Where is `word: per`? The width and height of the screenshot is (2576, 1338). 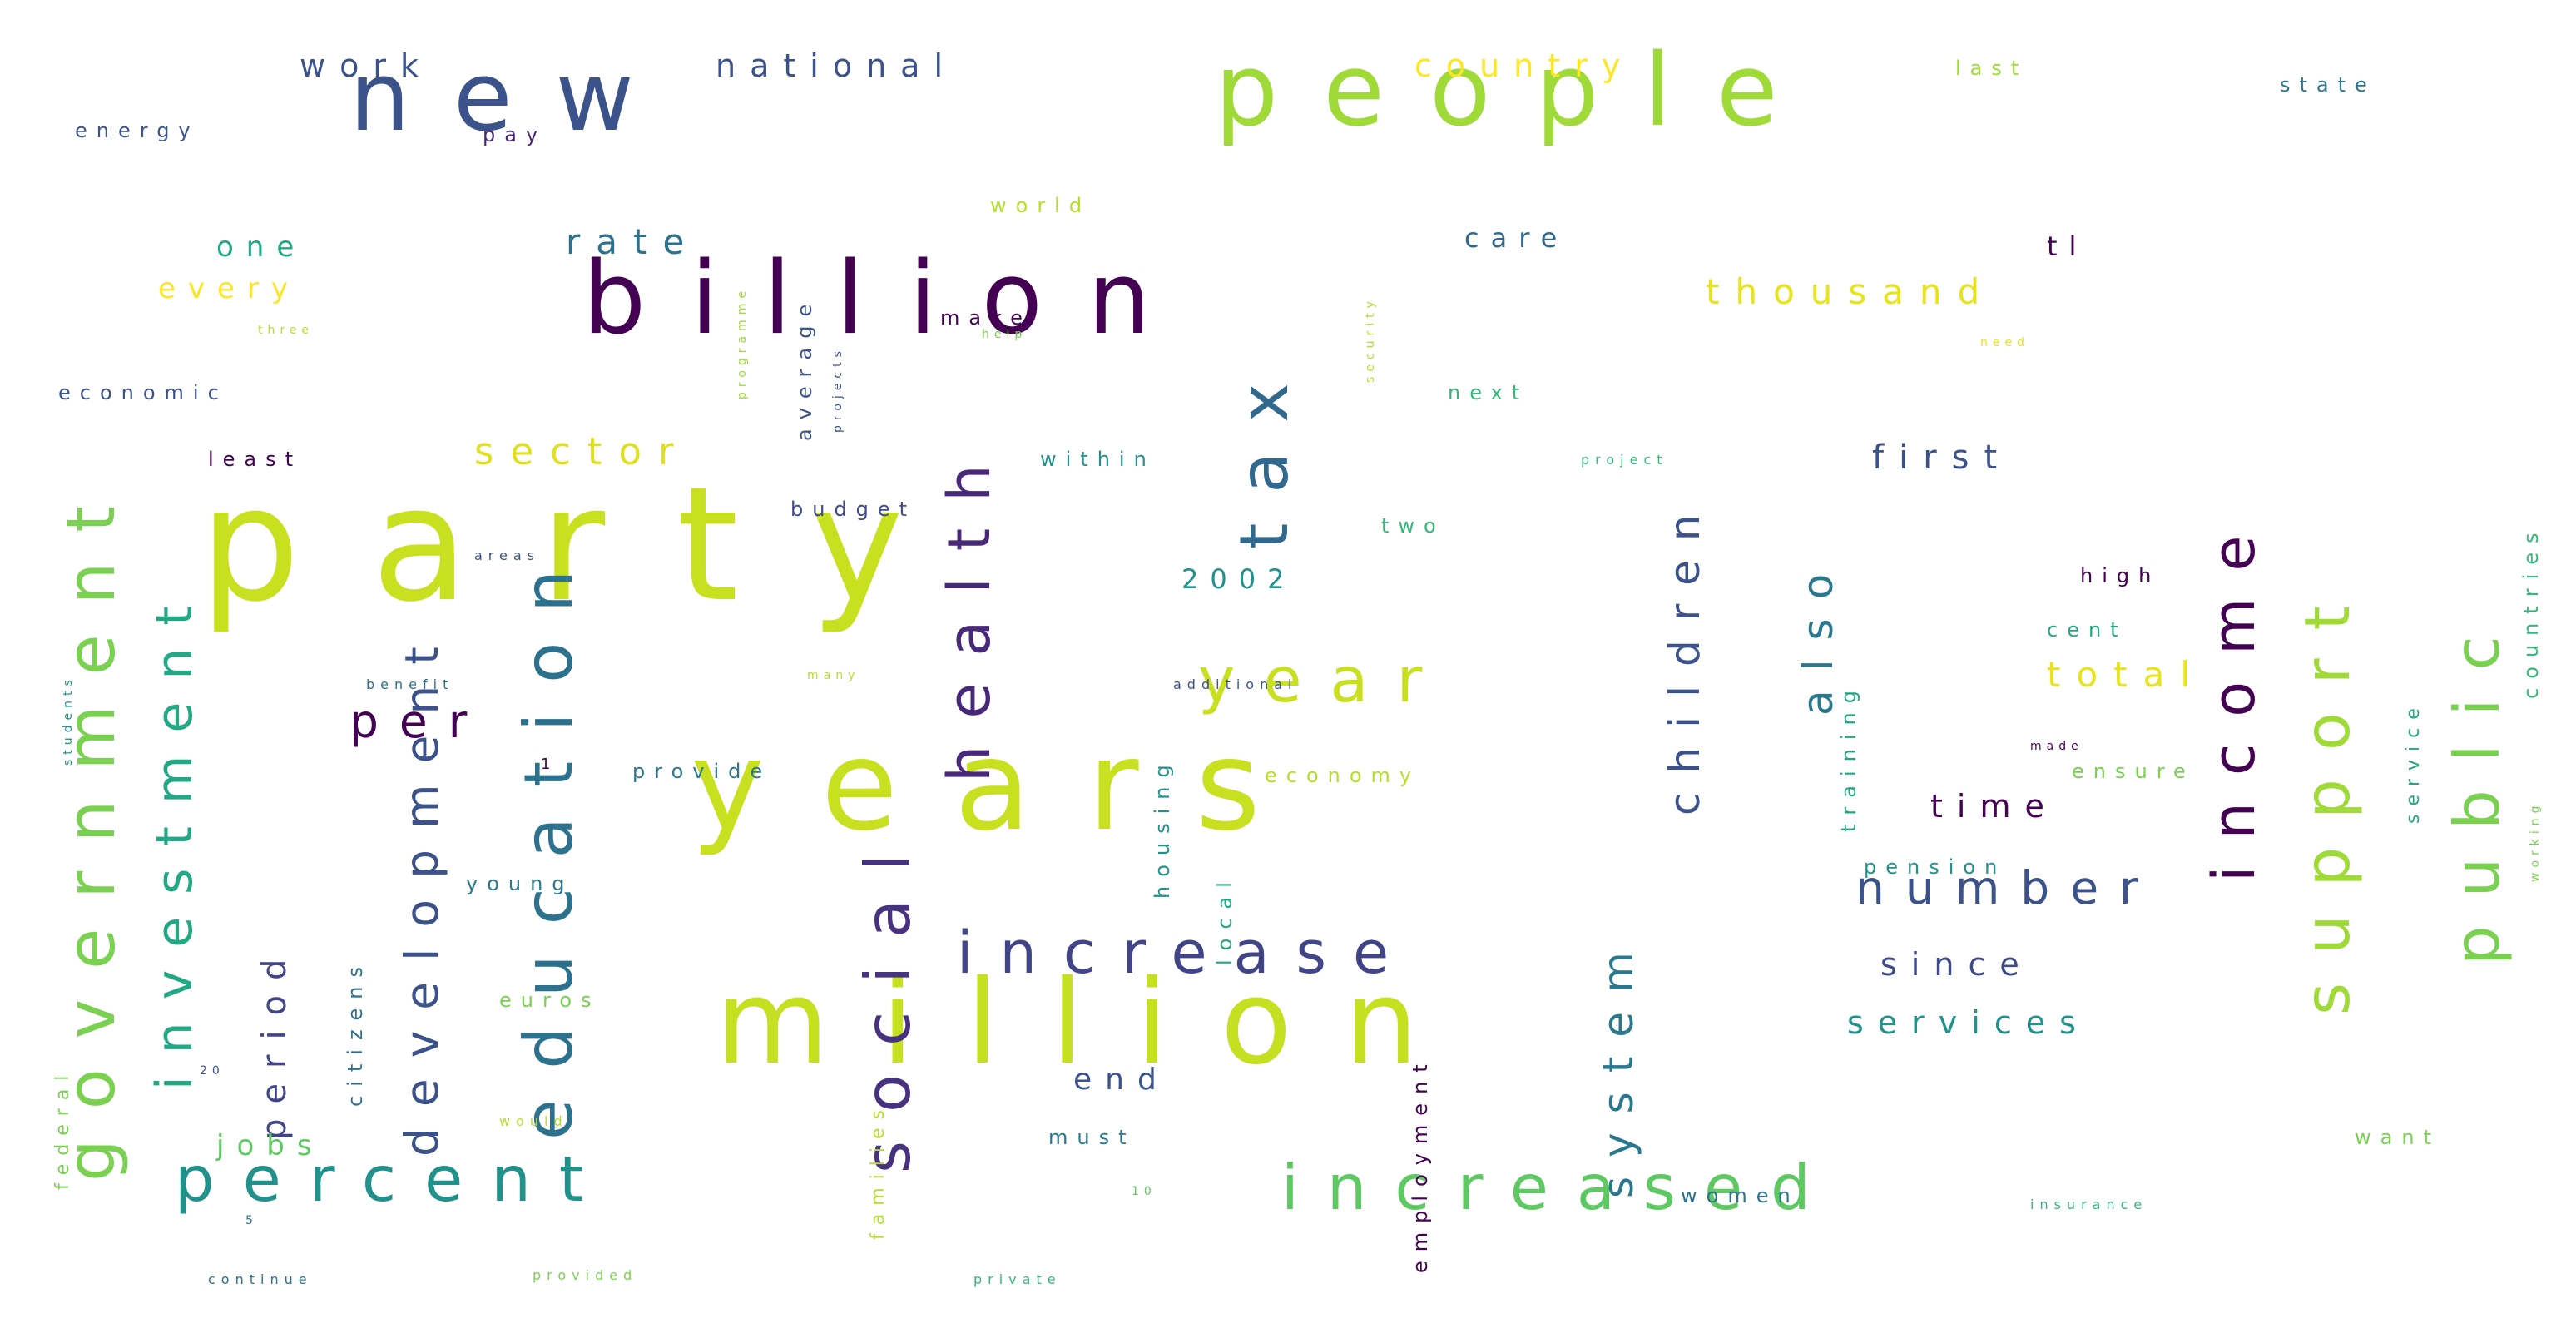 word: per is located at coordinates (418, 721).